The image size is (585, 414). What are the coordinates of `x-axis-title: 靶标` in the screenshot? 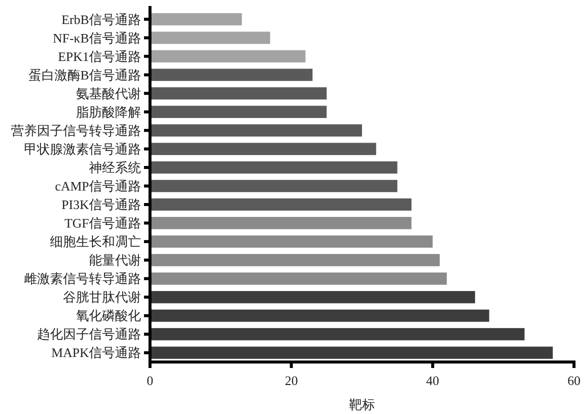 It's located at (362, 404).